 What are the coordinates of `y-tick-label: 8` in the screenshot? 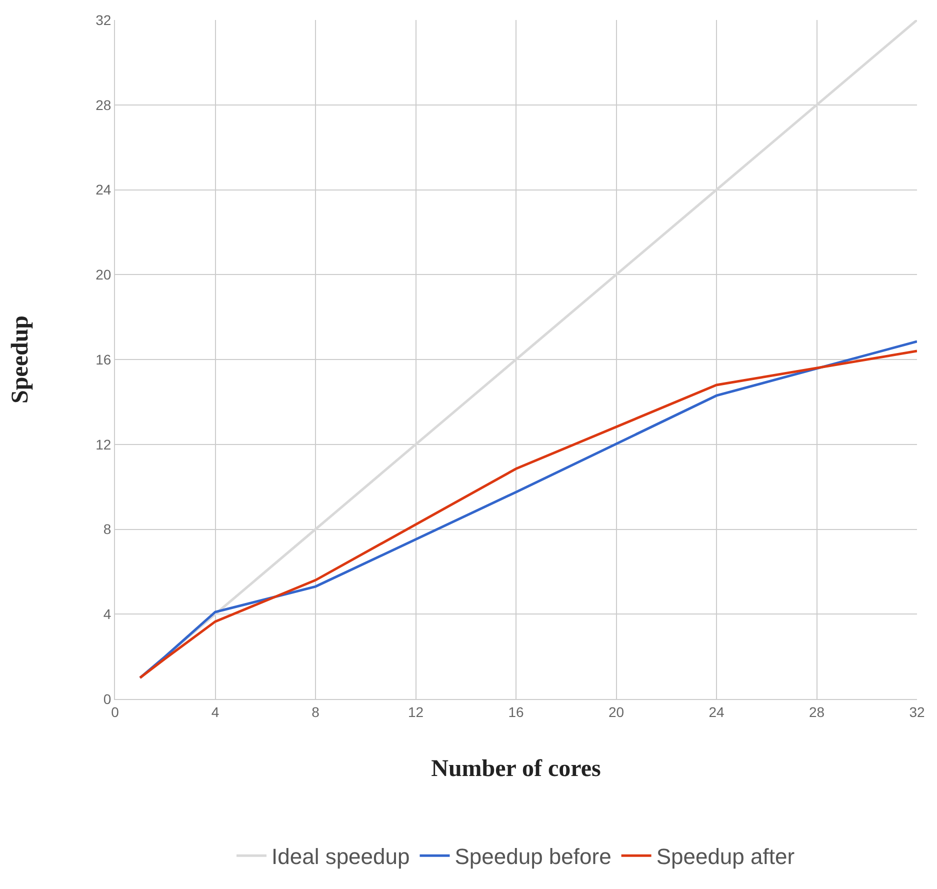 It's located at (107, 529).